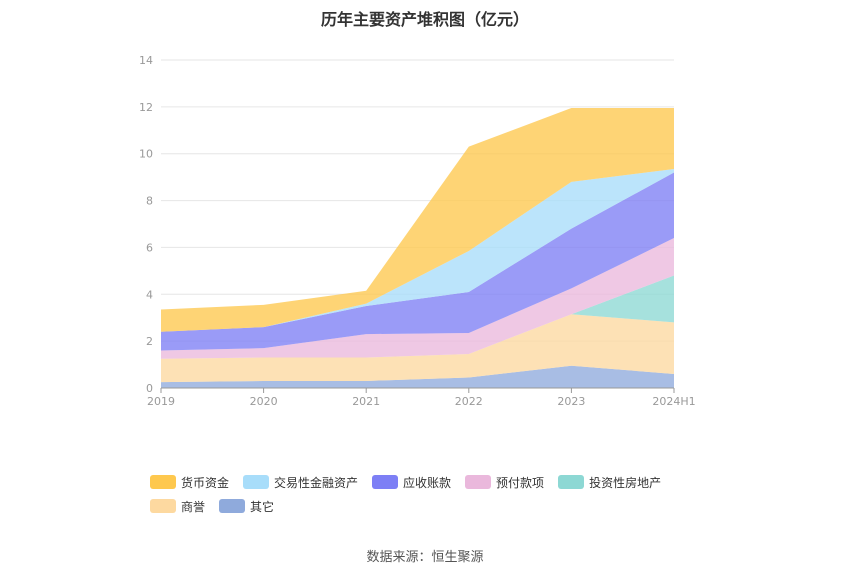 This screenshot has width=850, height=575. I want to click on y-tick-label: 14, so click(146, 60).